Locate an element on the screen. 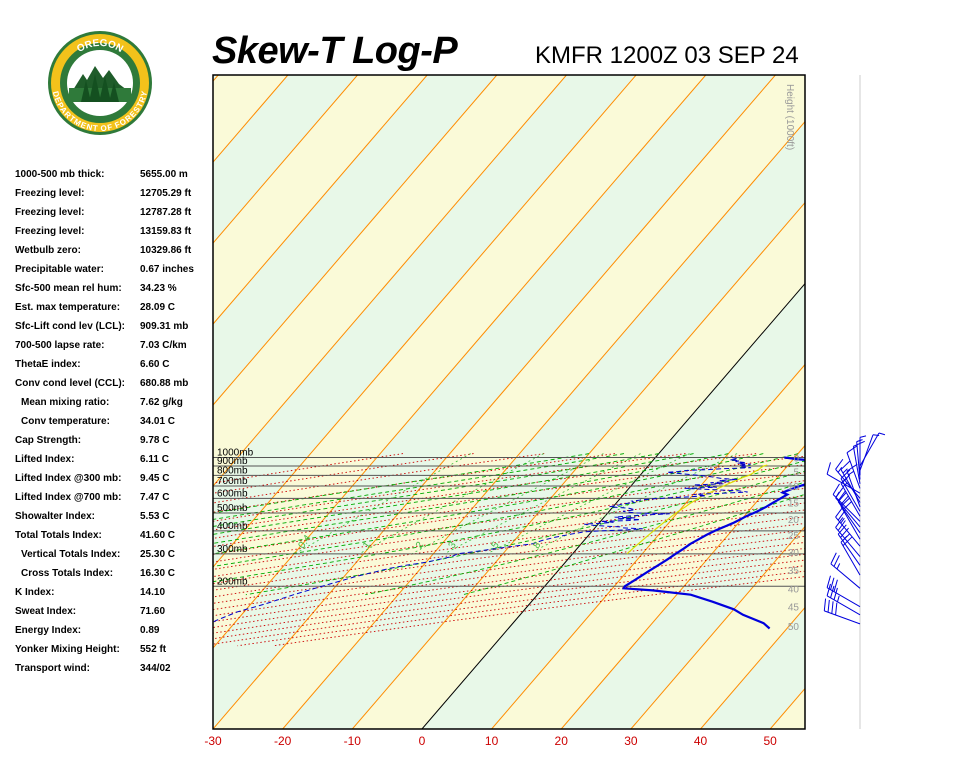 The image size is (960, 768). parameter-label: Vertical Totals Index: is located at coordinates (71, 554).